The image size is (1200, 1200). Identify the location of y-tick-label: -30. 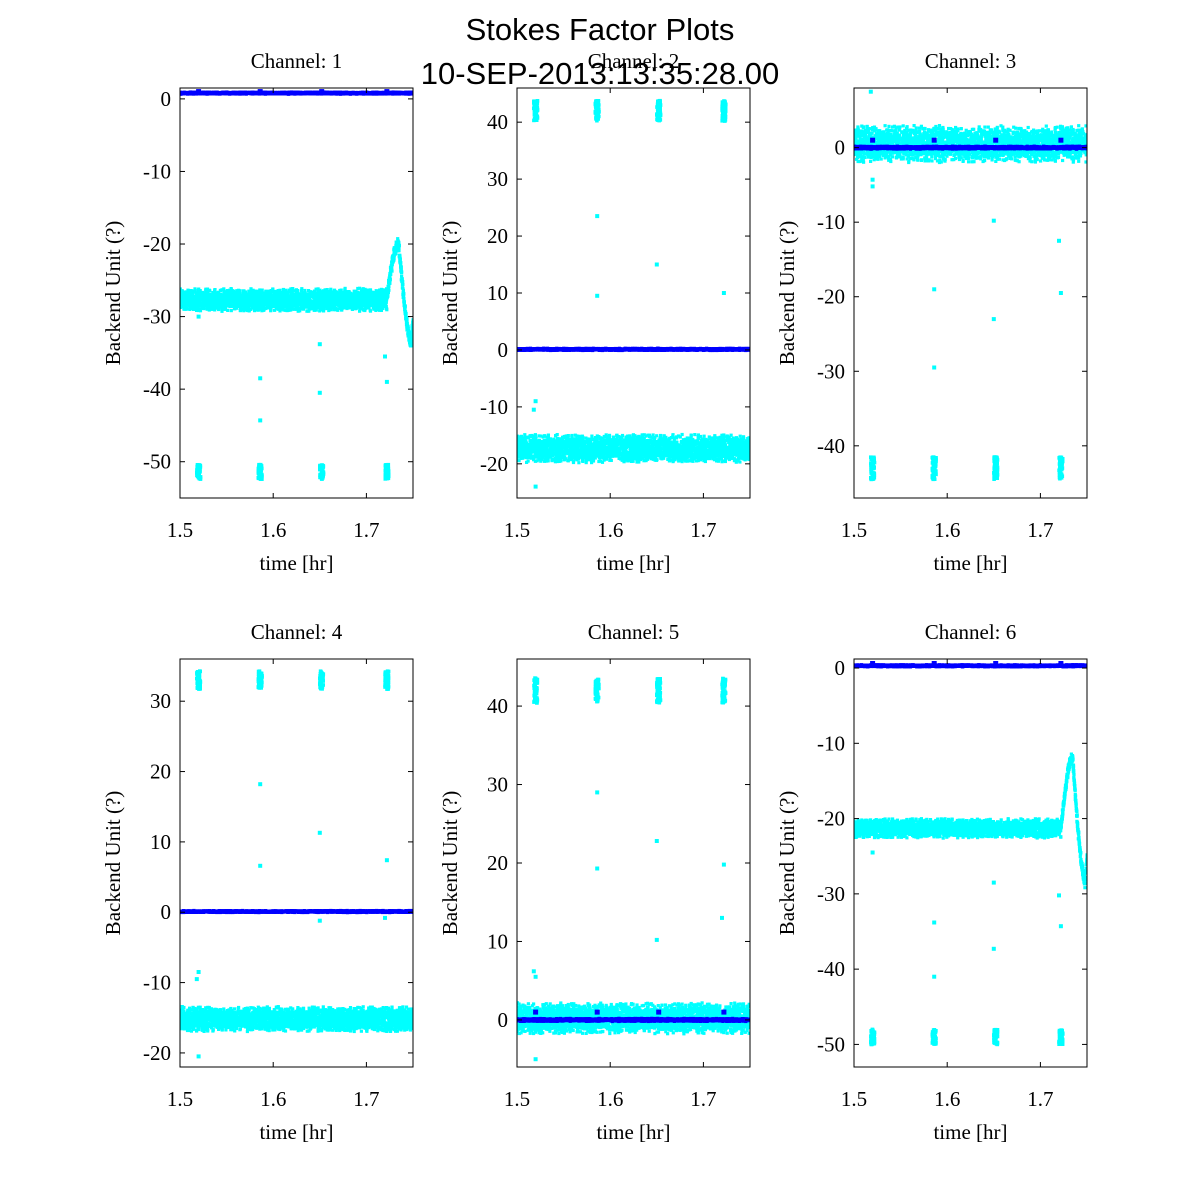
(157, 317).